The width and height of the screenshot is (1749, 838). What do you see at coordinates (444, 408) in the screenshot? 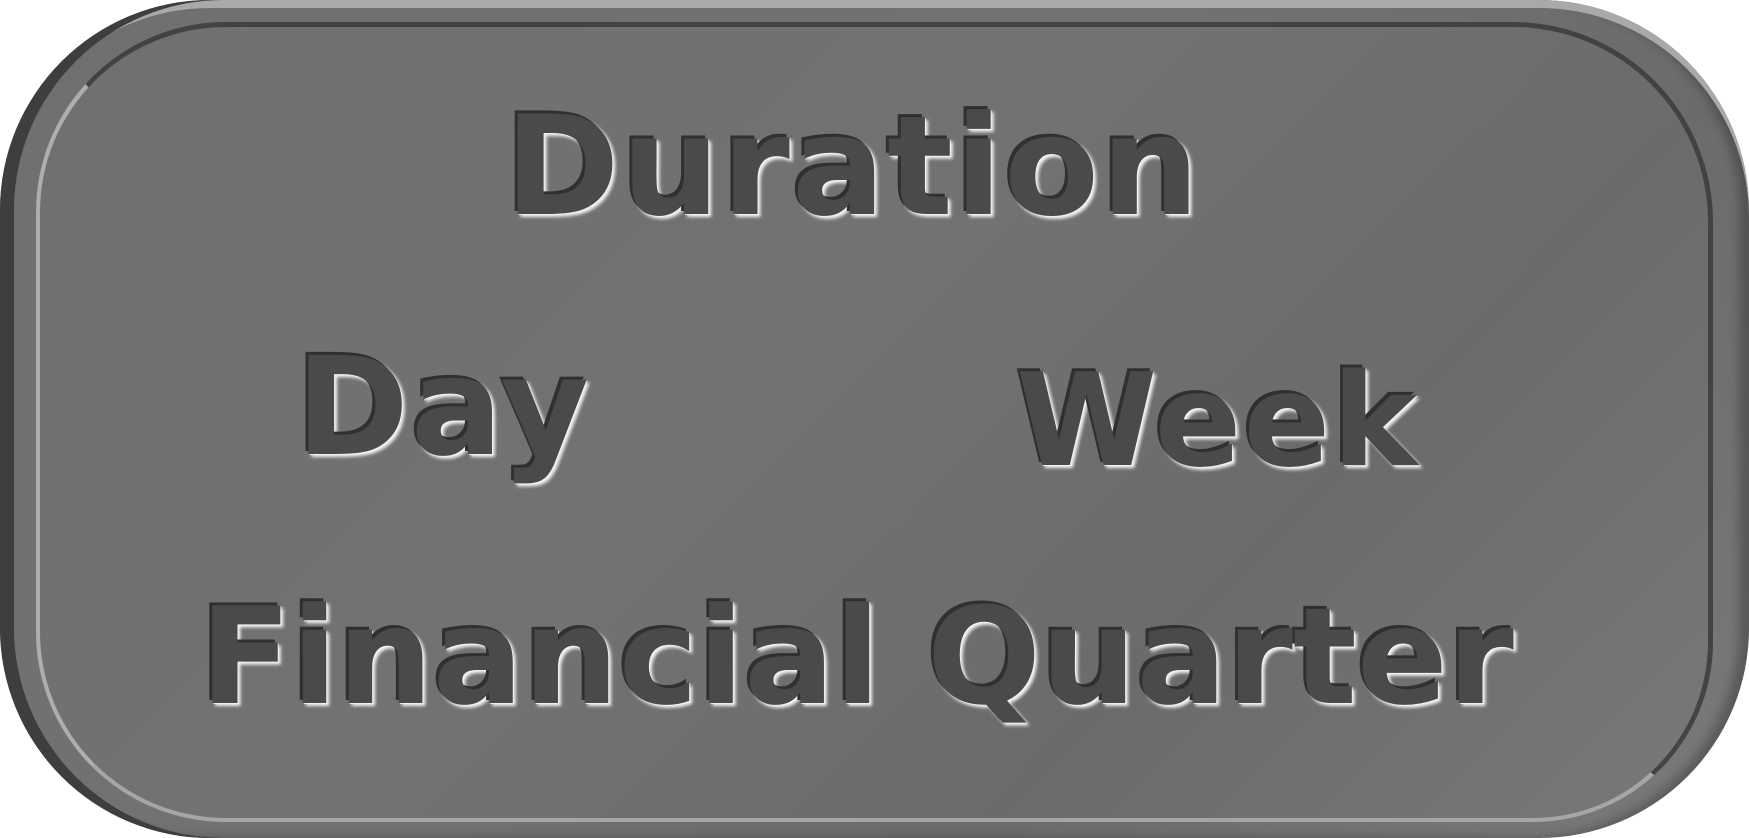
I see `duration-option-day: Day` at bounding box center [444, 408].